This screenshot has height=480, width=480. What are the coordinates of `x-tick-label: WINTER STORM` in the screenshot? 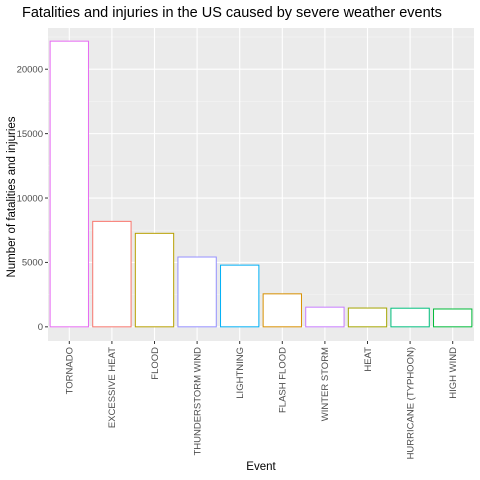 It's located at (325, 384).